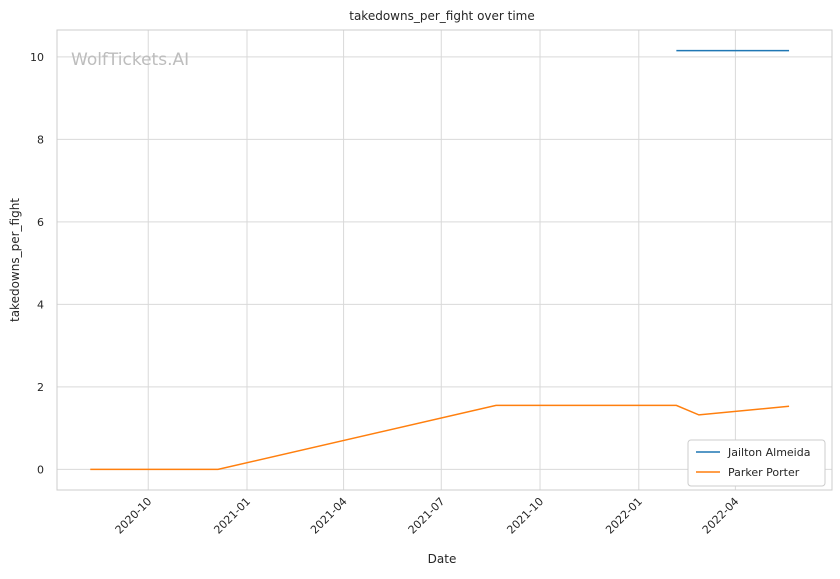 The width and height of the screenshot is (840, 579). Describe the element at coordinates (40, 469) in the screenshot. I see `y-tick-label: 0` at that location.